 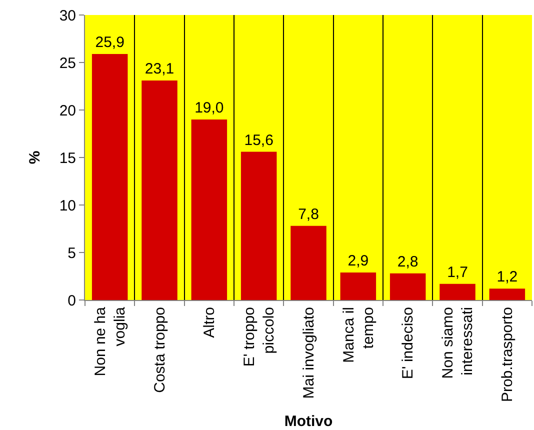 I want to click on data-label: 1,7, so click(x=457, y=272).